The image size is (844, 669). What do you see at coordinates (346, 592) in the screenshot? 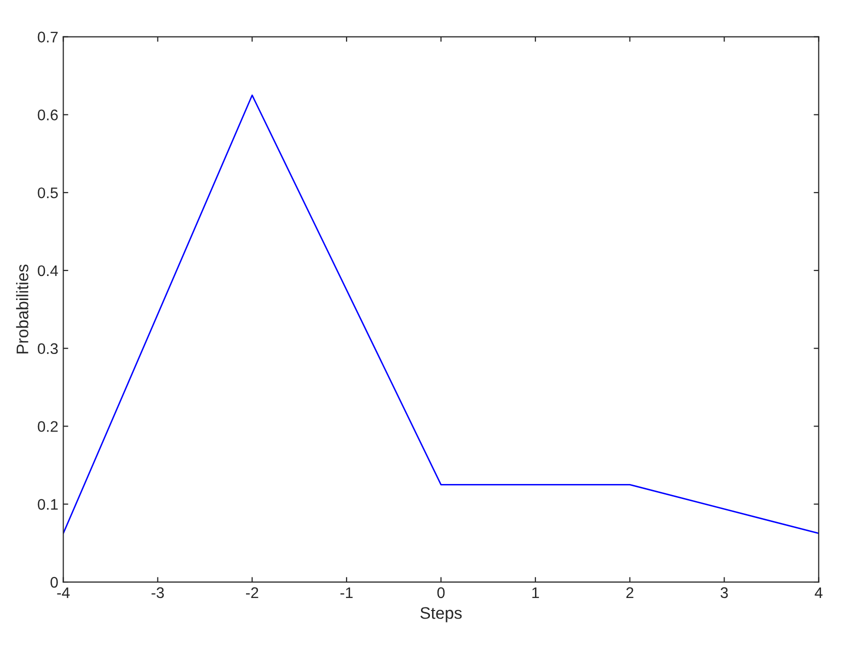
I see `x-tick-label: -1` at bounding box center [346, 592].